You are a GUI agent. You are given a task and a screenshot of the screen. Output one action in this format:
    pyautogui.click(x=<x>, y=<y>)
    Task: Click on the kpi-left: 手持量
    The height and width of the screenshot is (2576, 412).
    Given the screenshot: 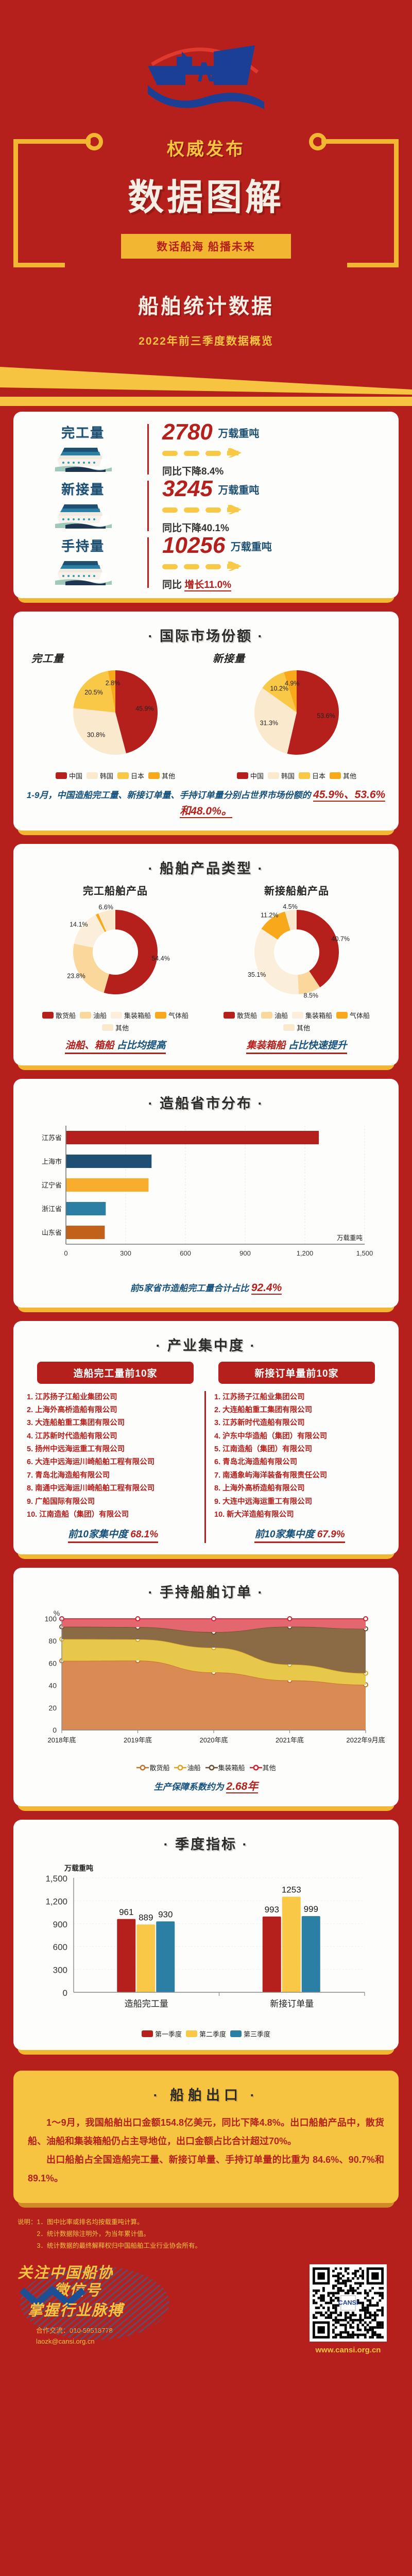 What is the action you would take?
    pyautogui.click(x=83, y=562)
    